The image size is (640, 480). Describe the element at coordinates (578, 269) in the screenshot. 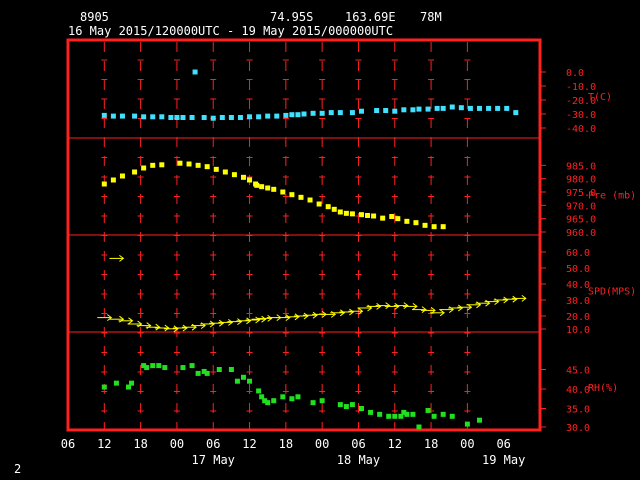

I see `y-tick-label: 50.0` at that location.